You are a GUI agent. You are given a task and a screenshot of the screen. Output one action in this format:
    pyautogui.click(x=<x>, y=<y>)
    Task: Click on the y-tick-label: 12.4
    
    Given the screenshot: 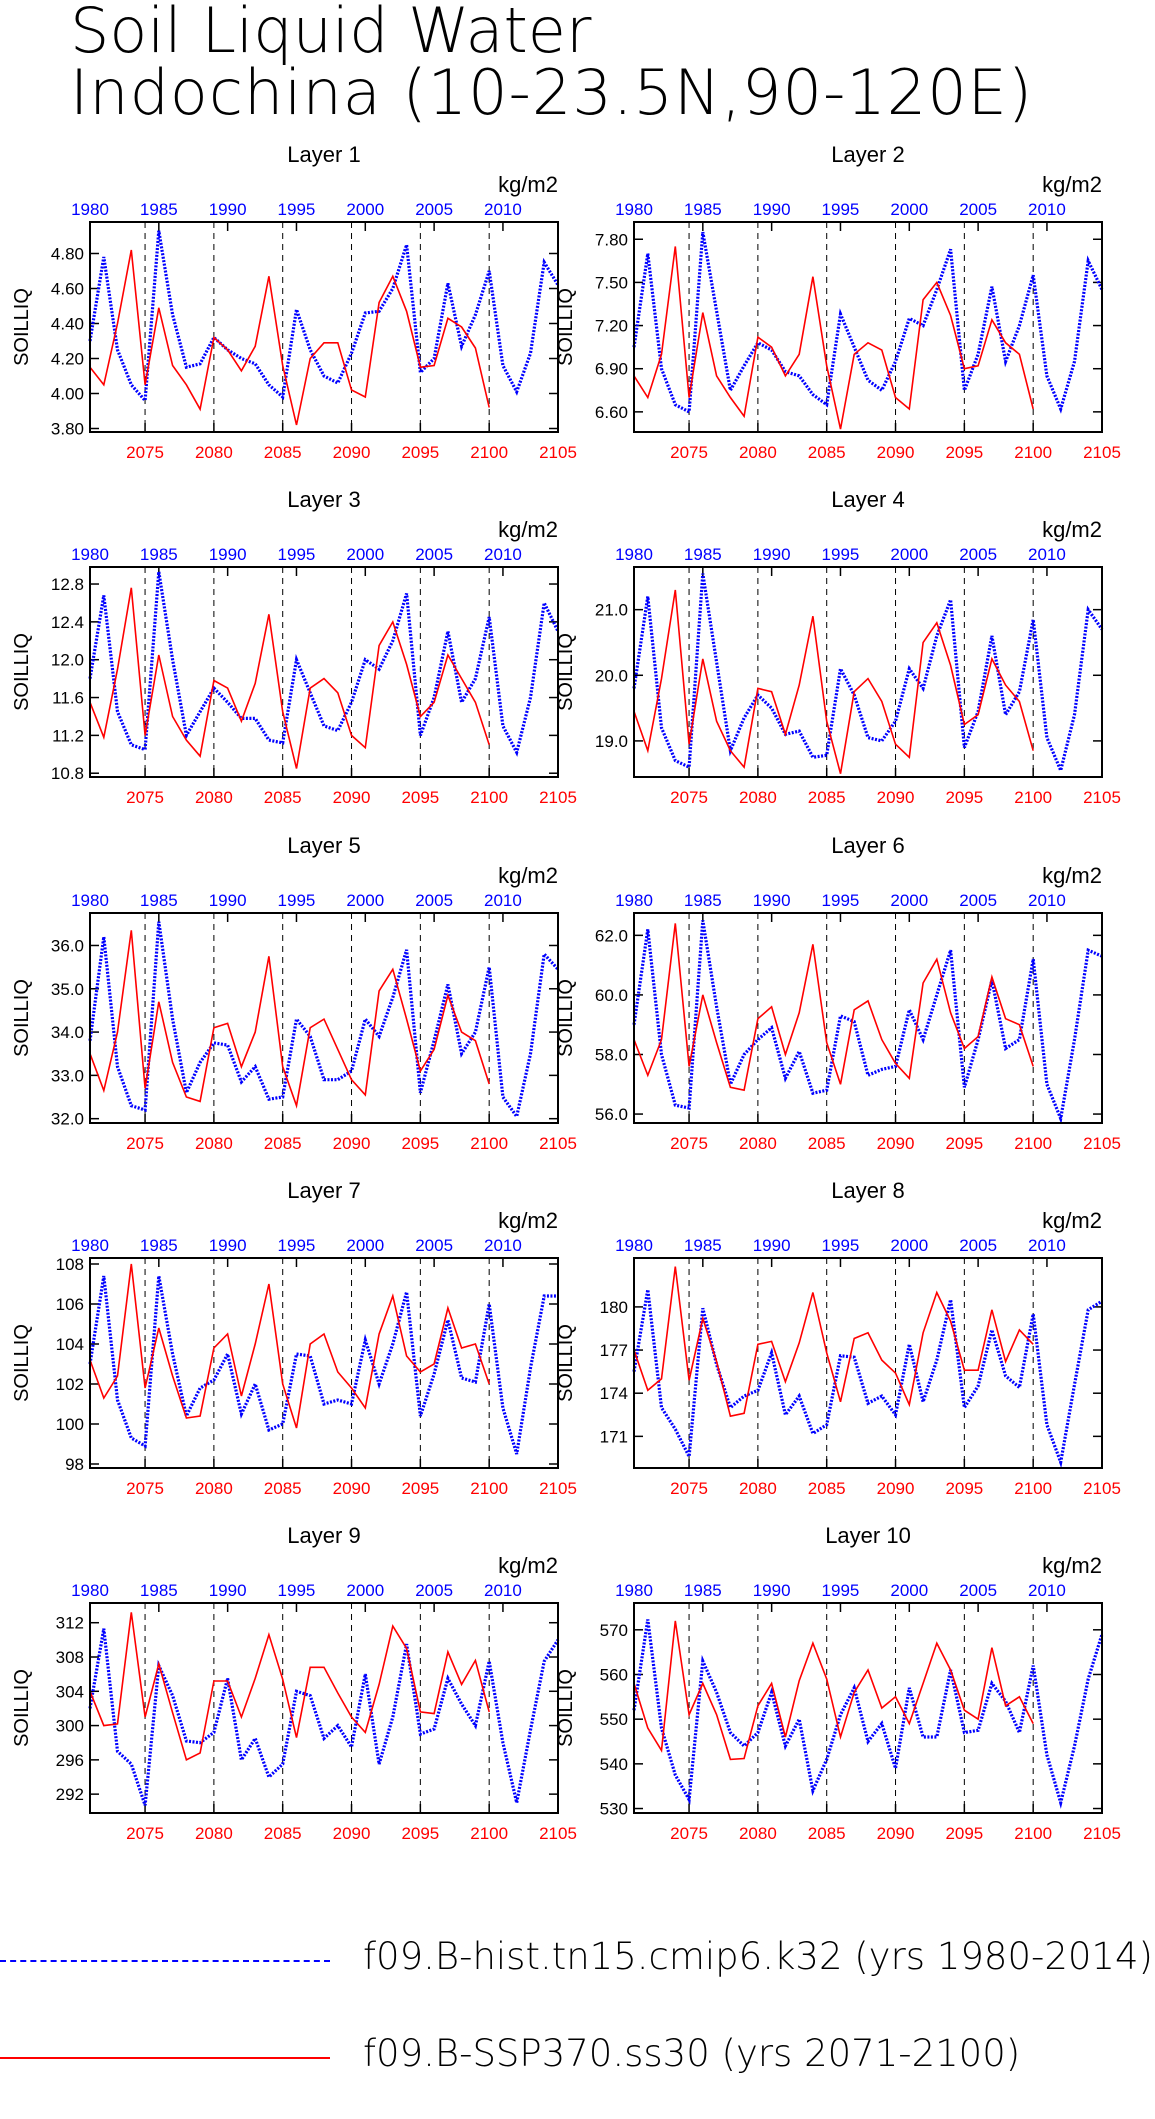 What is the action you would take?
    pyautogui.click(x=67, y=622)
    